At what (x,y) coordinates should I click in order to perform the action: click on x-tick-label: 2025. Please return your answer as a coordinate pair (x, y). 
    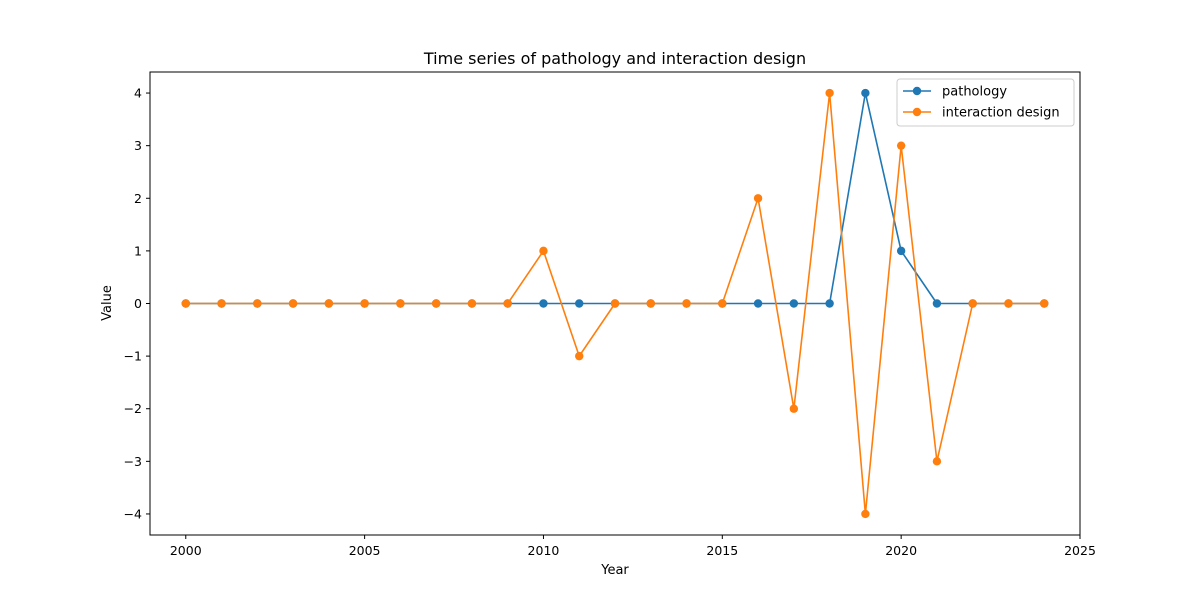
    Looking at the image, I should click on (1080, 550).